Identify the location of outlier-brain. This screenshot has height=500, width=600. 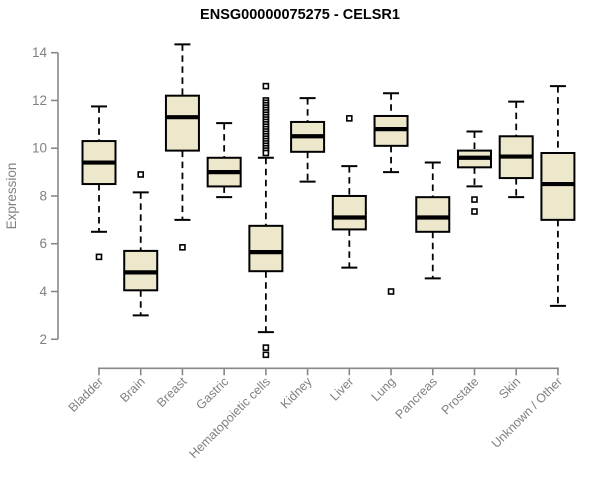
(141, 174).